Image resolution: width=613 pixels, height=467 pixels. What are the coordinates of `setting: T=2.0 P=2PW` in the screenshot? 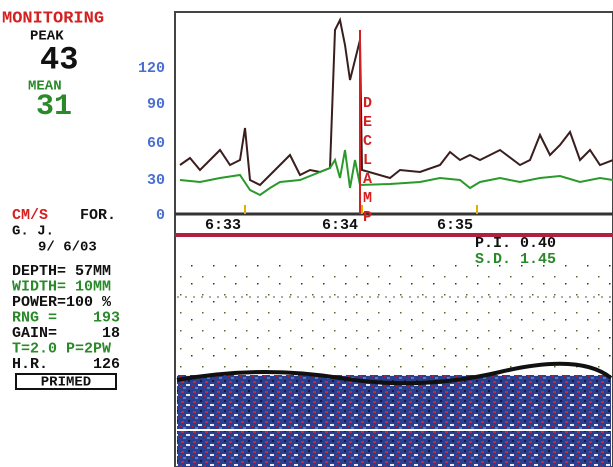 It's located at (61, 348).